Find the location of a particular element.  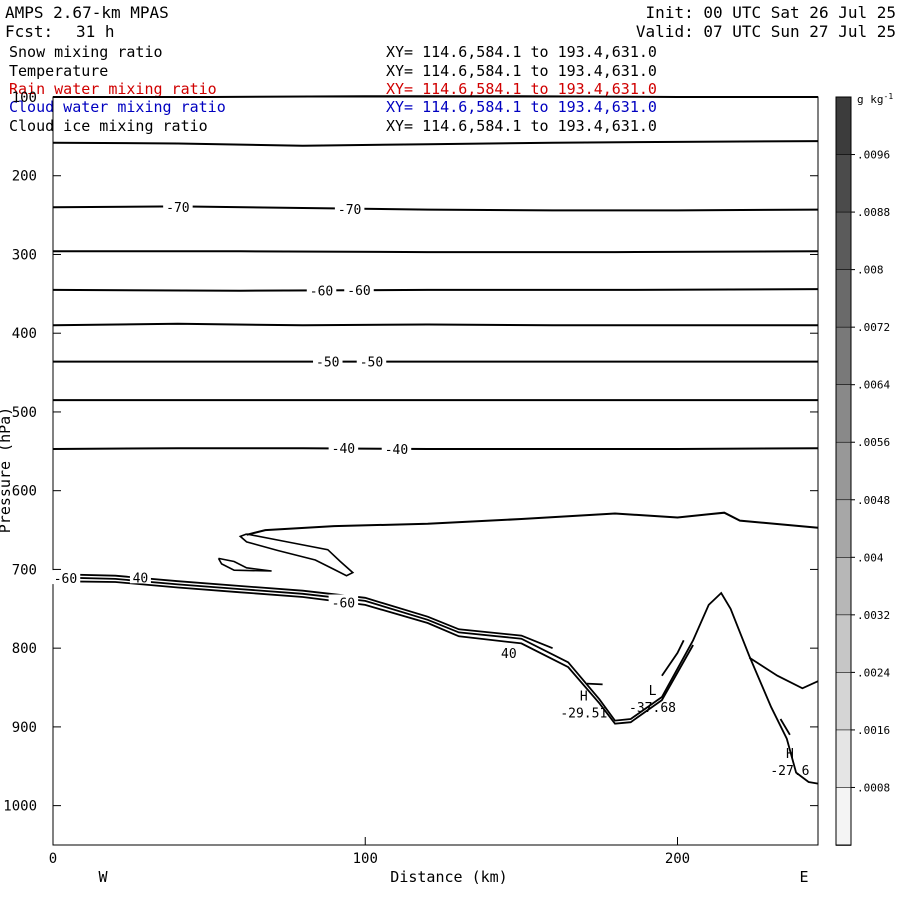

forecast-hour: 31 h is located at coordinates (95, 31).